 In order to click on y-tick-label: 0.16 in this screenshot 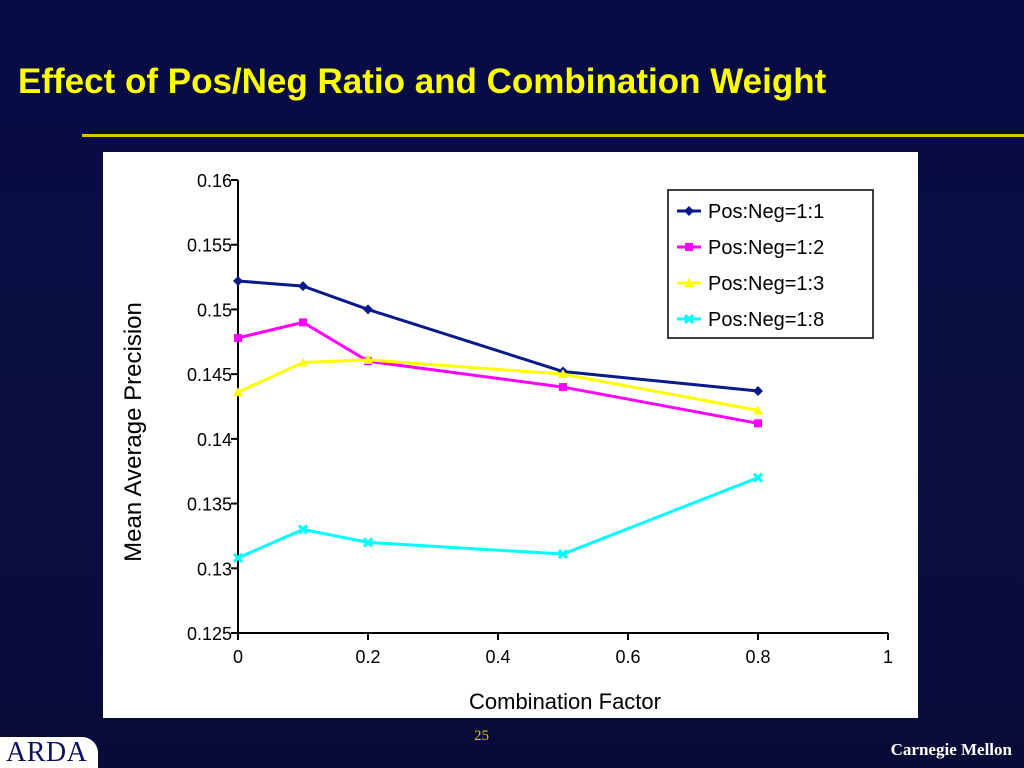, I will do `click(214, 181)`.